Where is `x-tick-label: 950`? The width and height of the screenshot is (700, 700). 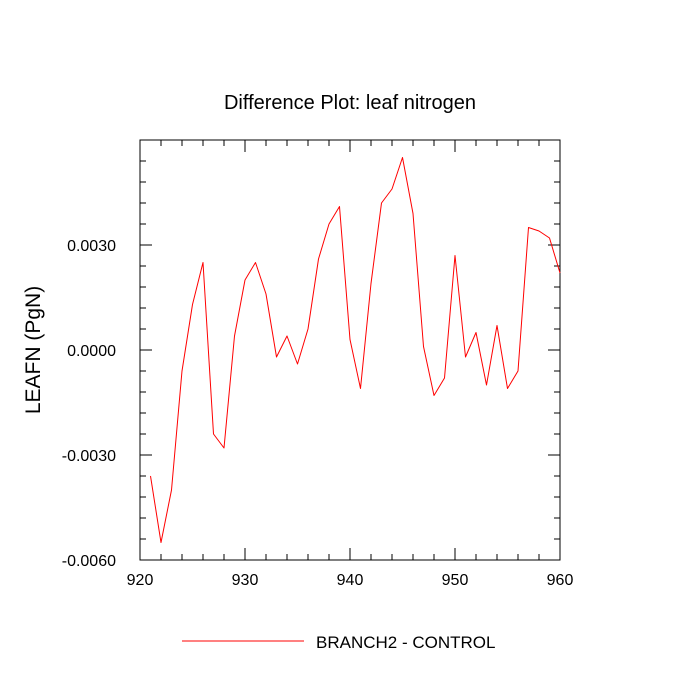
x-tick-label: 950 is located at coordinates (455, 580).